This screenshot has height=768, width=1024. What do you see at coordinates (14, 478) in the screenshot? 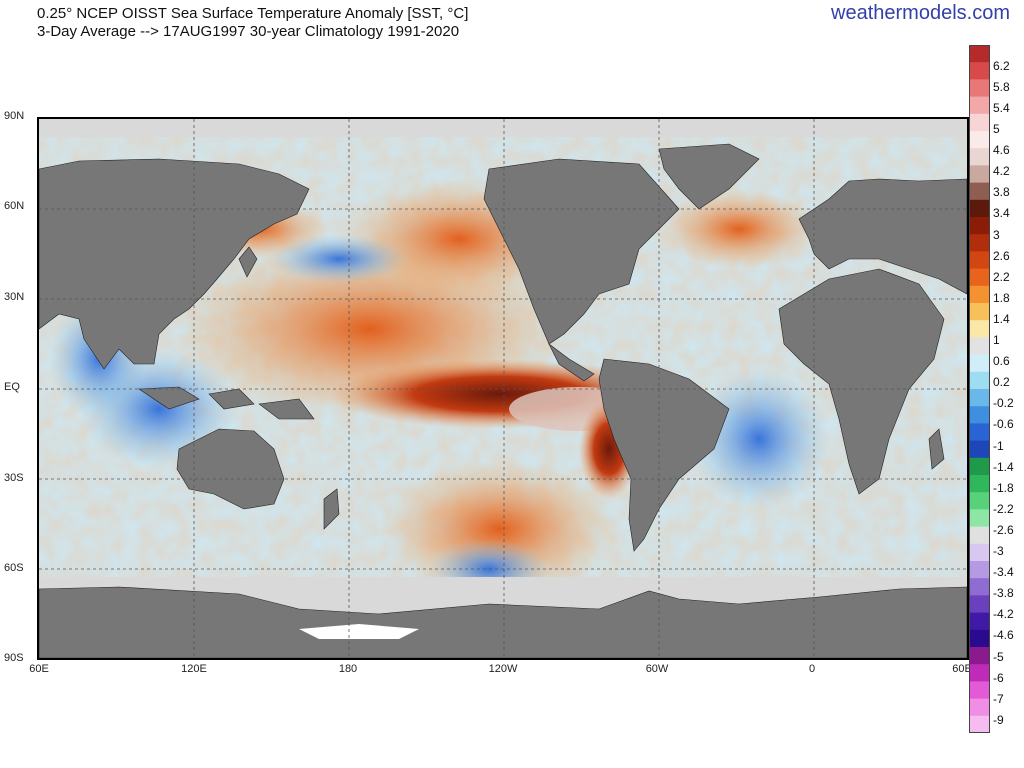
I see `lat-label-30s: 30S` at bounding box center [14, 478].